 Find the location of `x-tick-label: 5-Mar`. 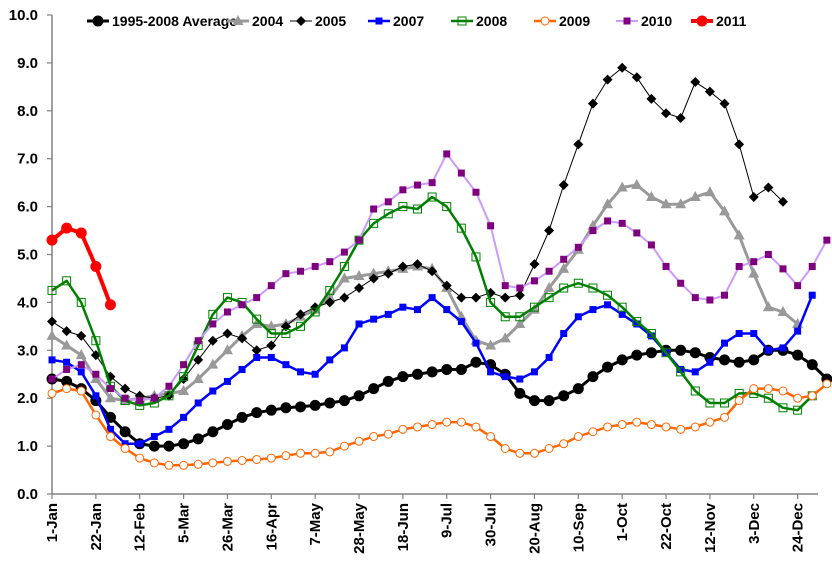

x-tick-label: 5-Mar is located at coordinates (184, 523).